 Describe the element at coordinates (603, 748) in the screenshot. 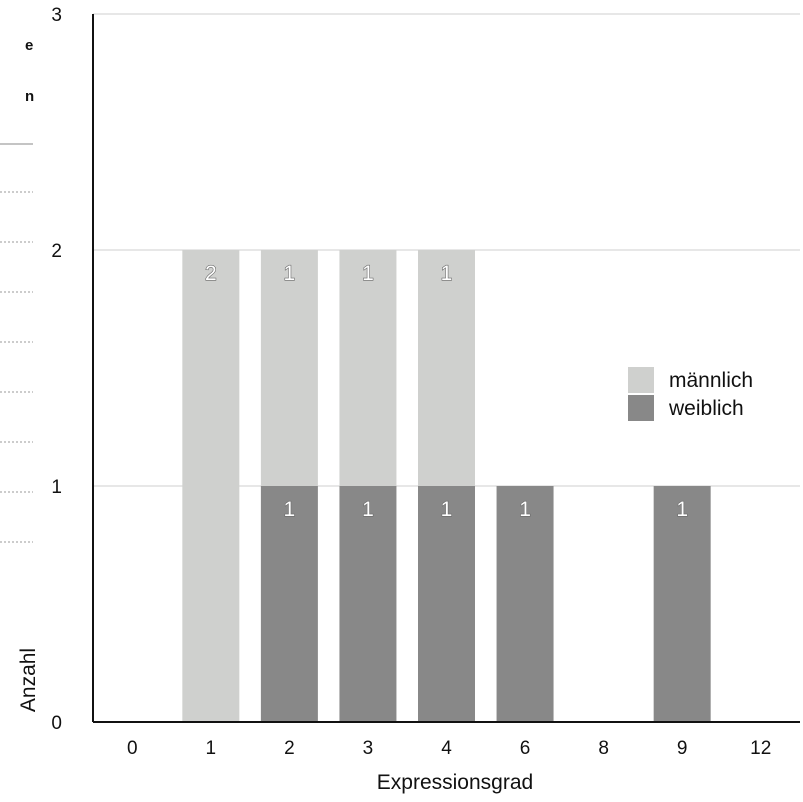

I see `x-tick-label: 8` at that location.